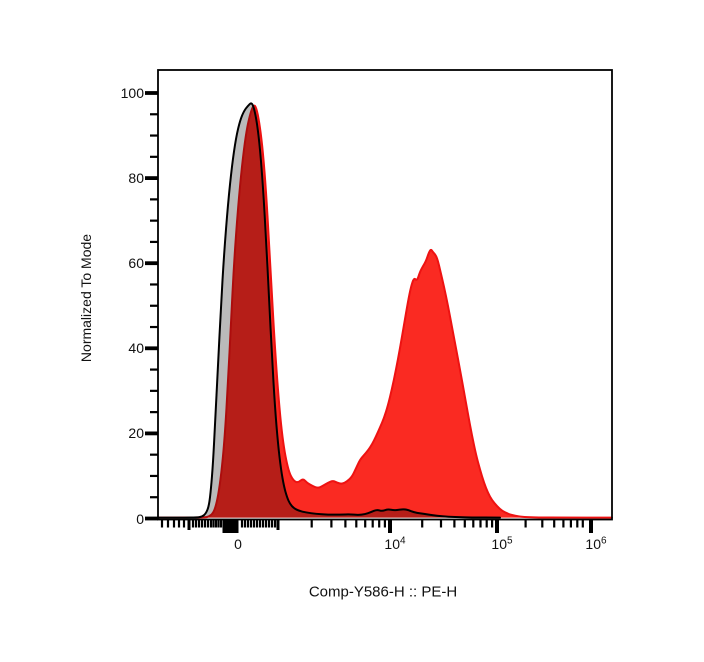 This screenshot has height=662, width=704. I want to click on y-tick-label-20: 20, so click(136, 433).